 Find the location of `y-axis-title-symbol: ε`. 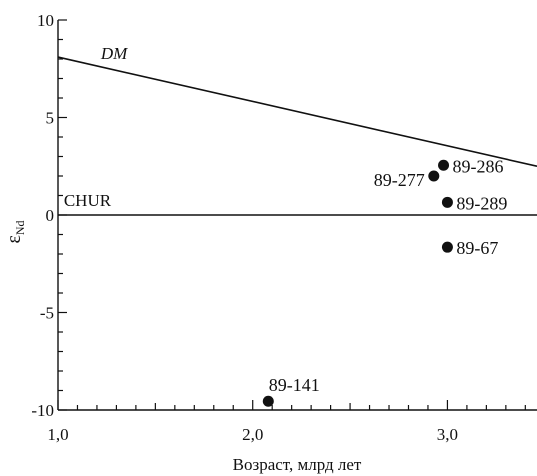

y-axis-title-symbol: ε is located at coordinates (14, 239).